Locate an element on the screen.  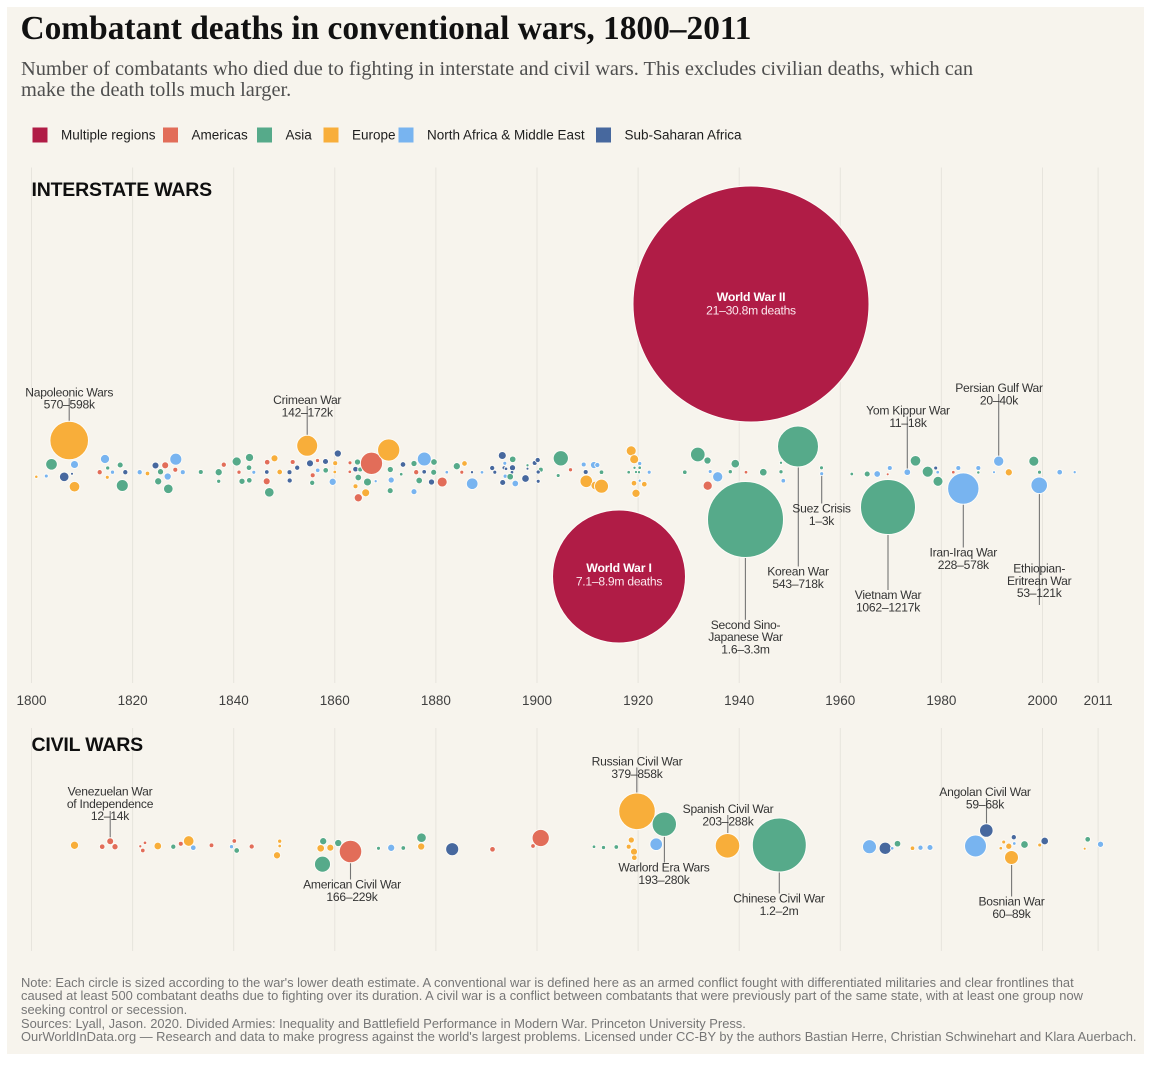
svg-text: Second Sino- is located at coordinates (746, 625).